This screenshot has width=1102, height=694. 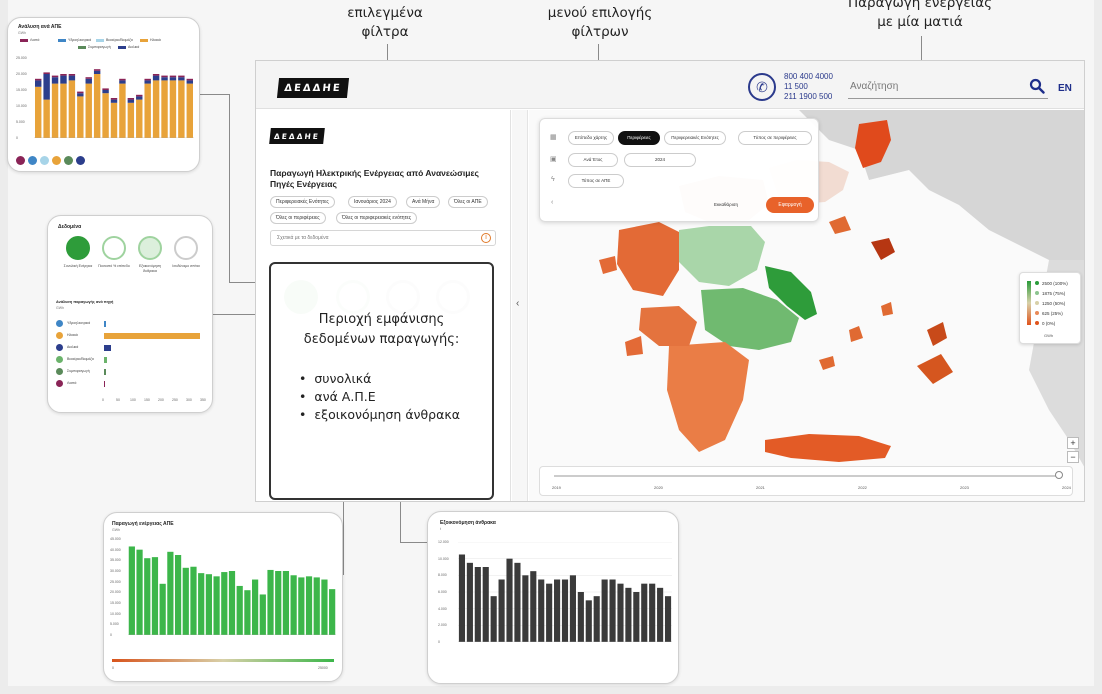 What do you see at coordinates (298, 218) in the screenshot?
I see `filter-chip: Όλες οι περιφέρειες` at bounding box center [298, 218].